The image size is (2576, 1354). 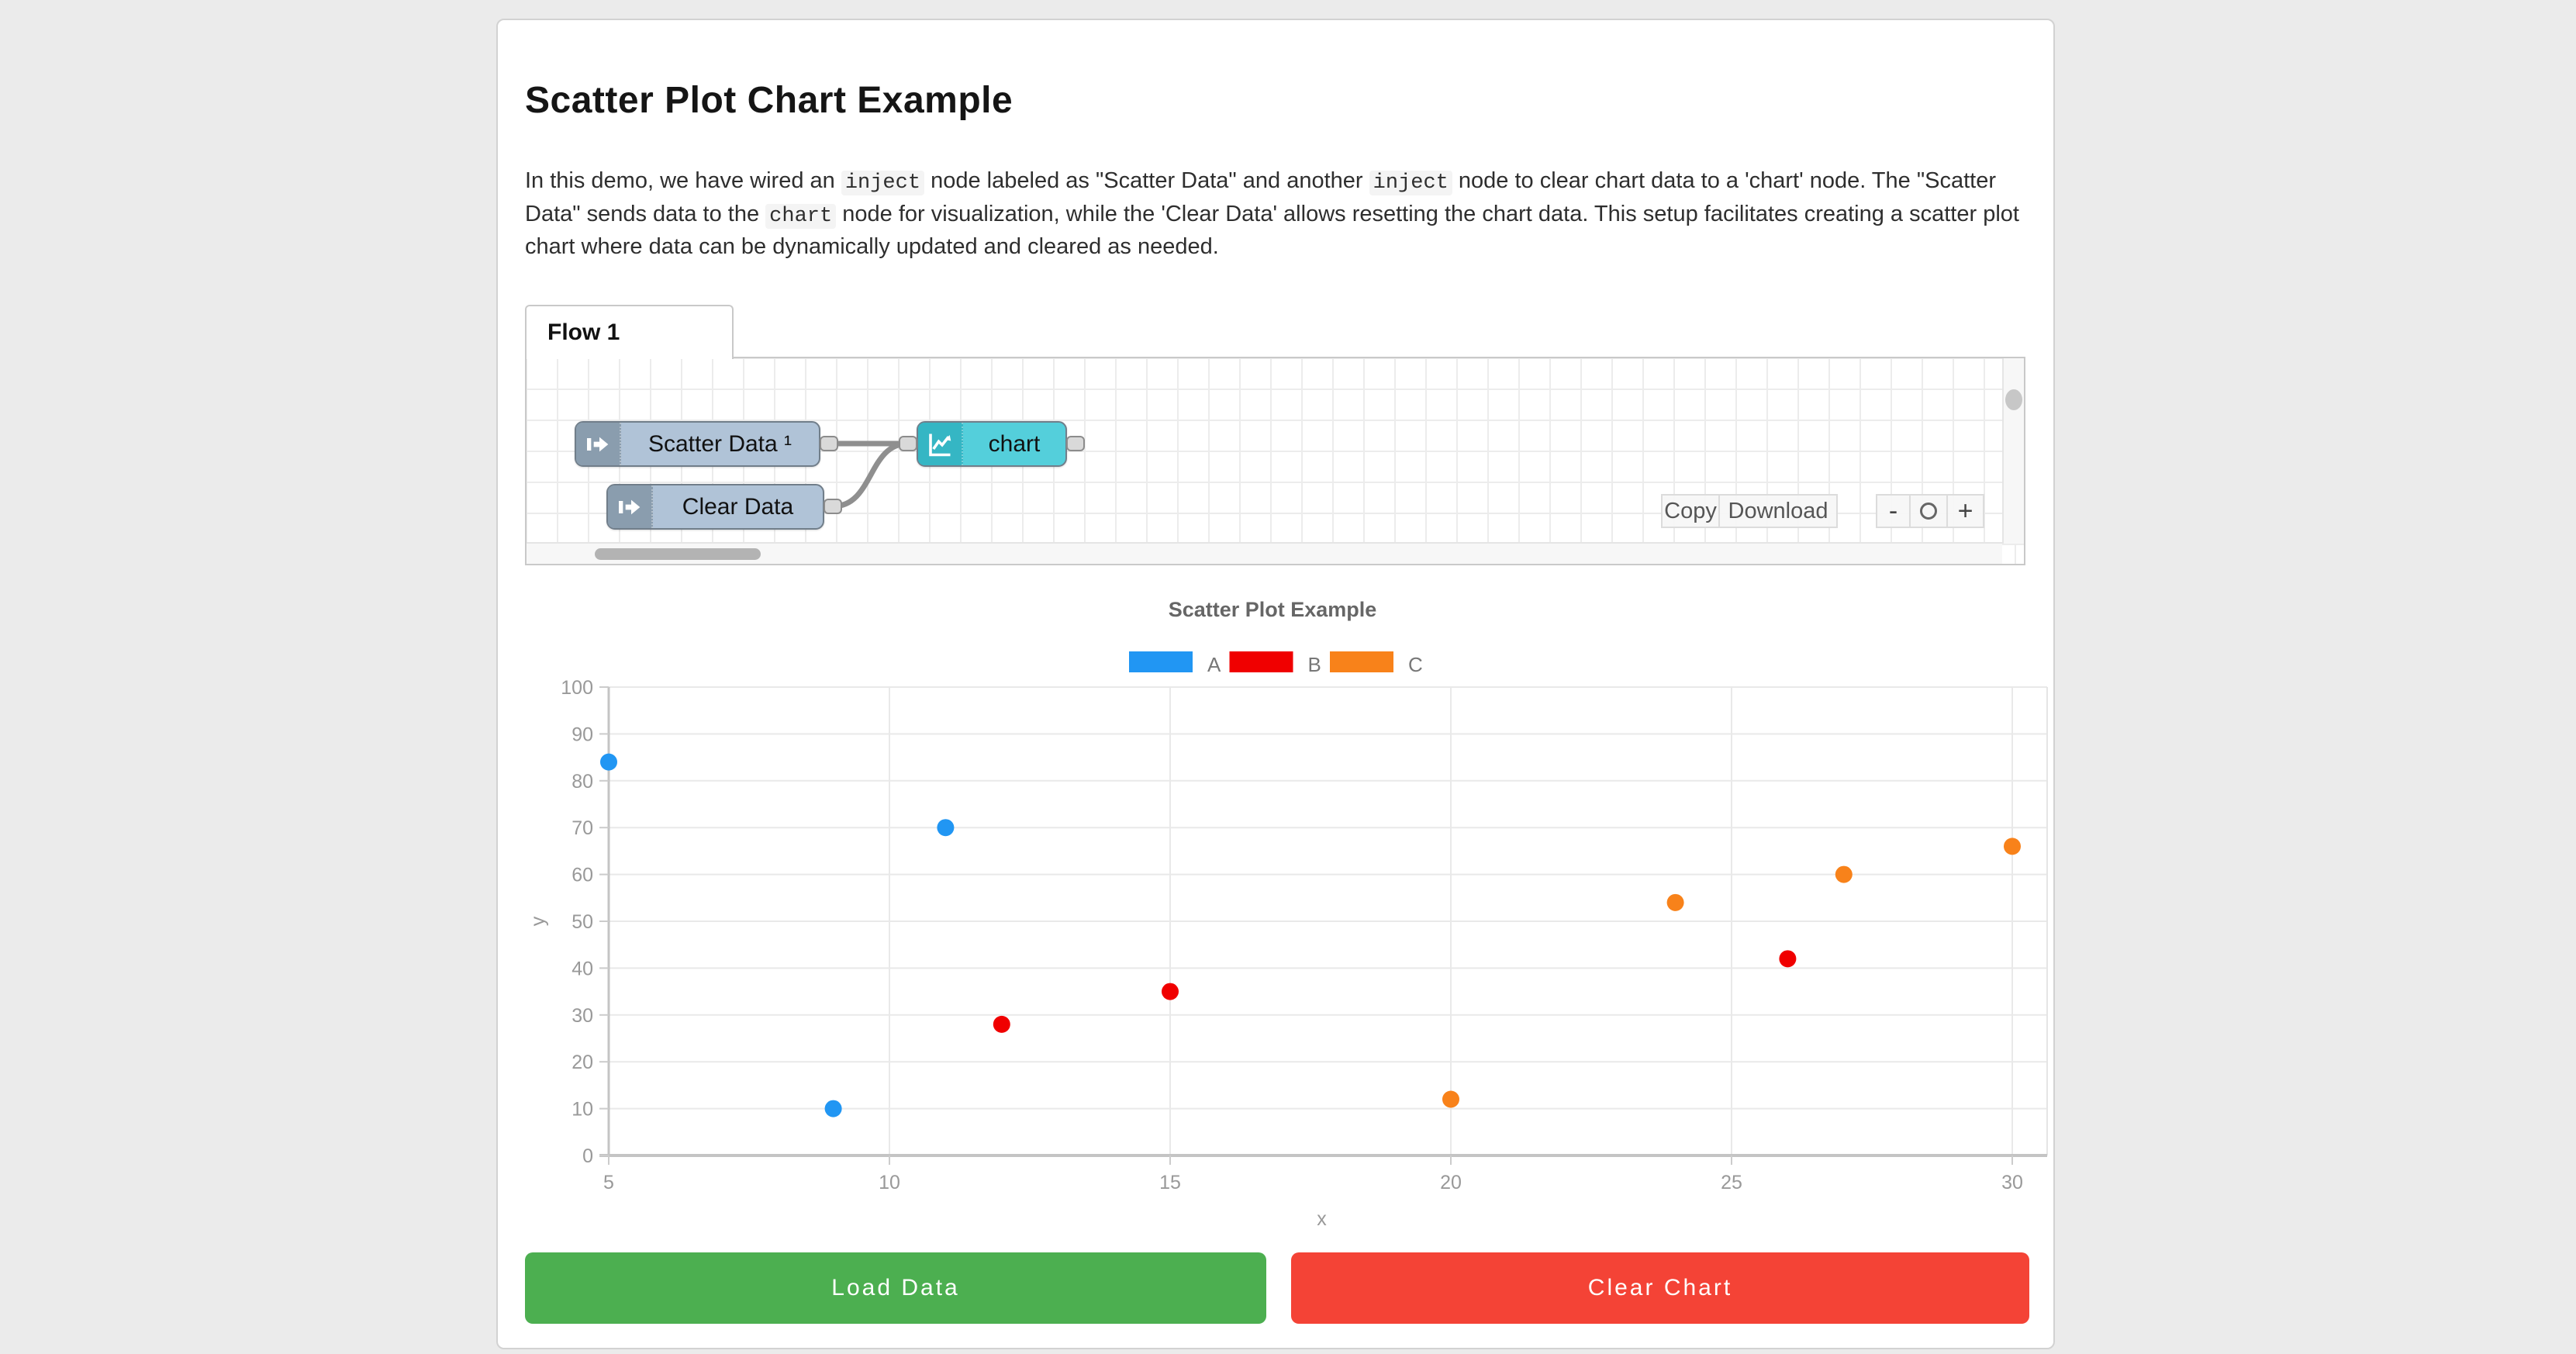 What do you see at coordinates (833, 507) in the screenshot?
I see `port-clear-data-output` at bounding box center [833, 507].